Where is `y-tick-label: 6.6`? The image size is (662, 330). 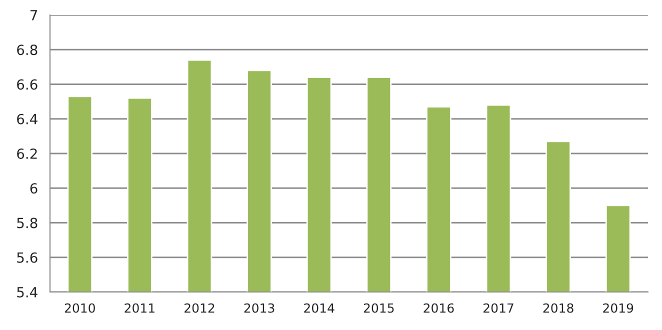 y-tick-label: 6.6 is located at coordinates (27, 84).